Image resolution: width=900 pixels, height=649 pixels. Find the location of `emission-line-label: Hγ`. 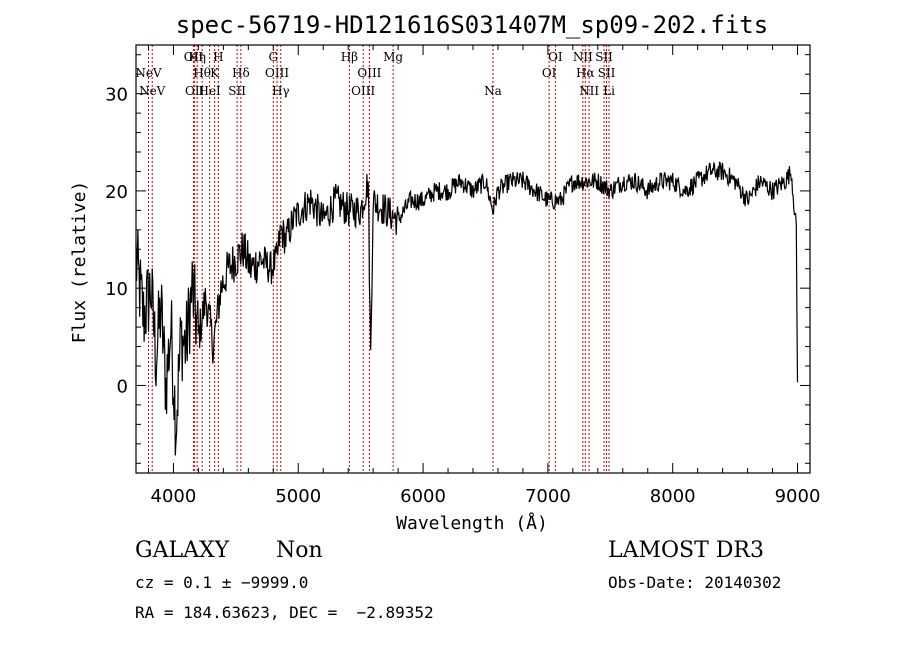

emission-line-label: Hγ is located at coordinates (281, 91).